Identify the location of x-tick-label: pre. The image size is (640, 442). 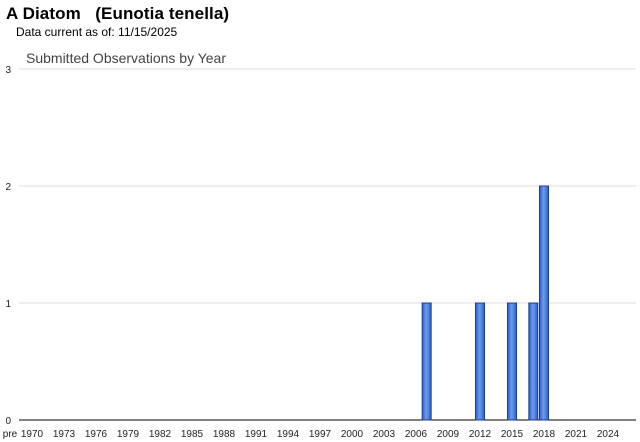
(10, 434).